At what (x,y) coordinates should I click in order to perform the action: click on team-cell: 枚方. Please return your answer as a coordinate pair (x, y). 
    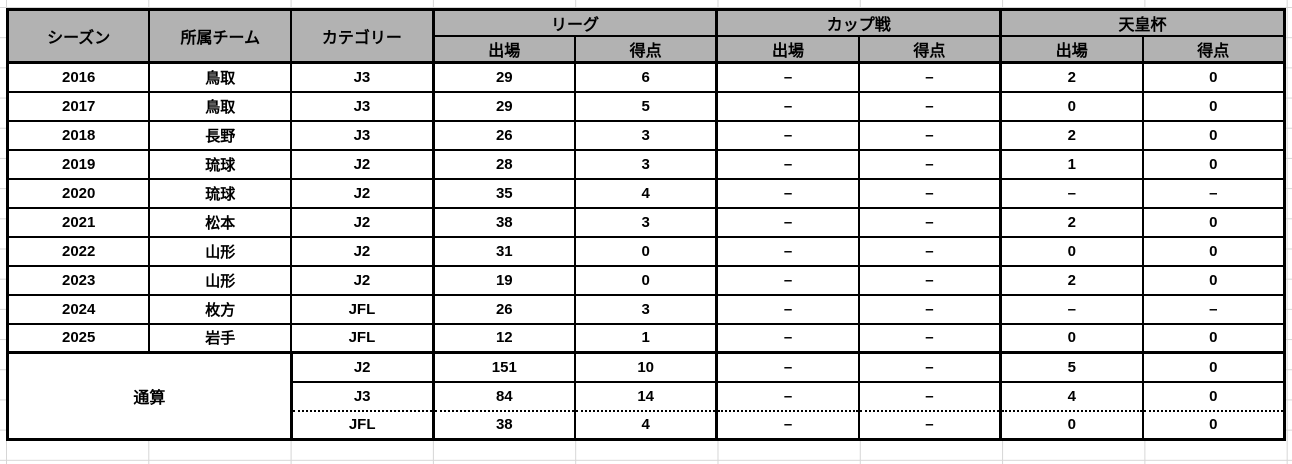
    Looking at the image, I should click on (220, 309).